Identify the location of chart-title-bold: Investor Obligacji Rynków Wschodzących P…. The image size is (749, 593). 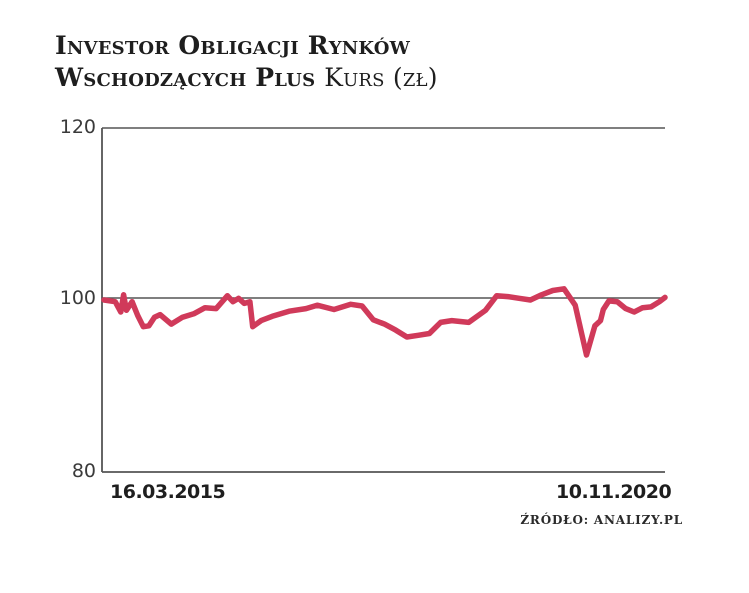
(233, 61).